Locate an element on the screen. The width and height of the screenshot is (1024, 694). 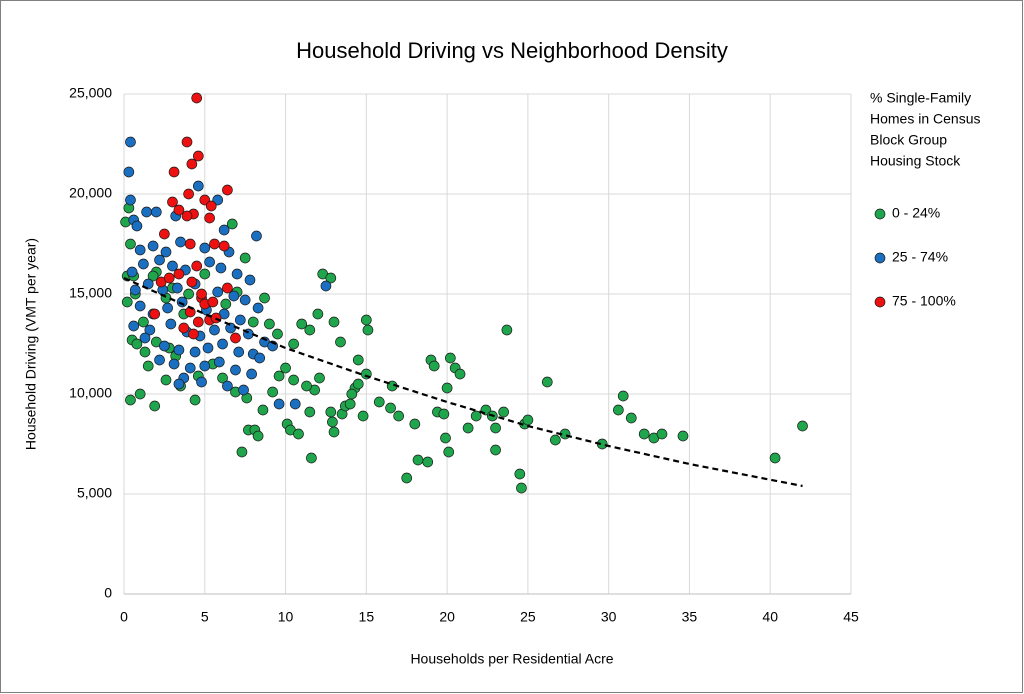
x-tick-label: 15 is located at coordinates (367, 617).